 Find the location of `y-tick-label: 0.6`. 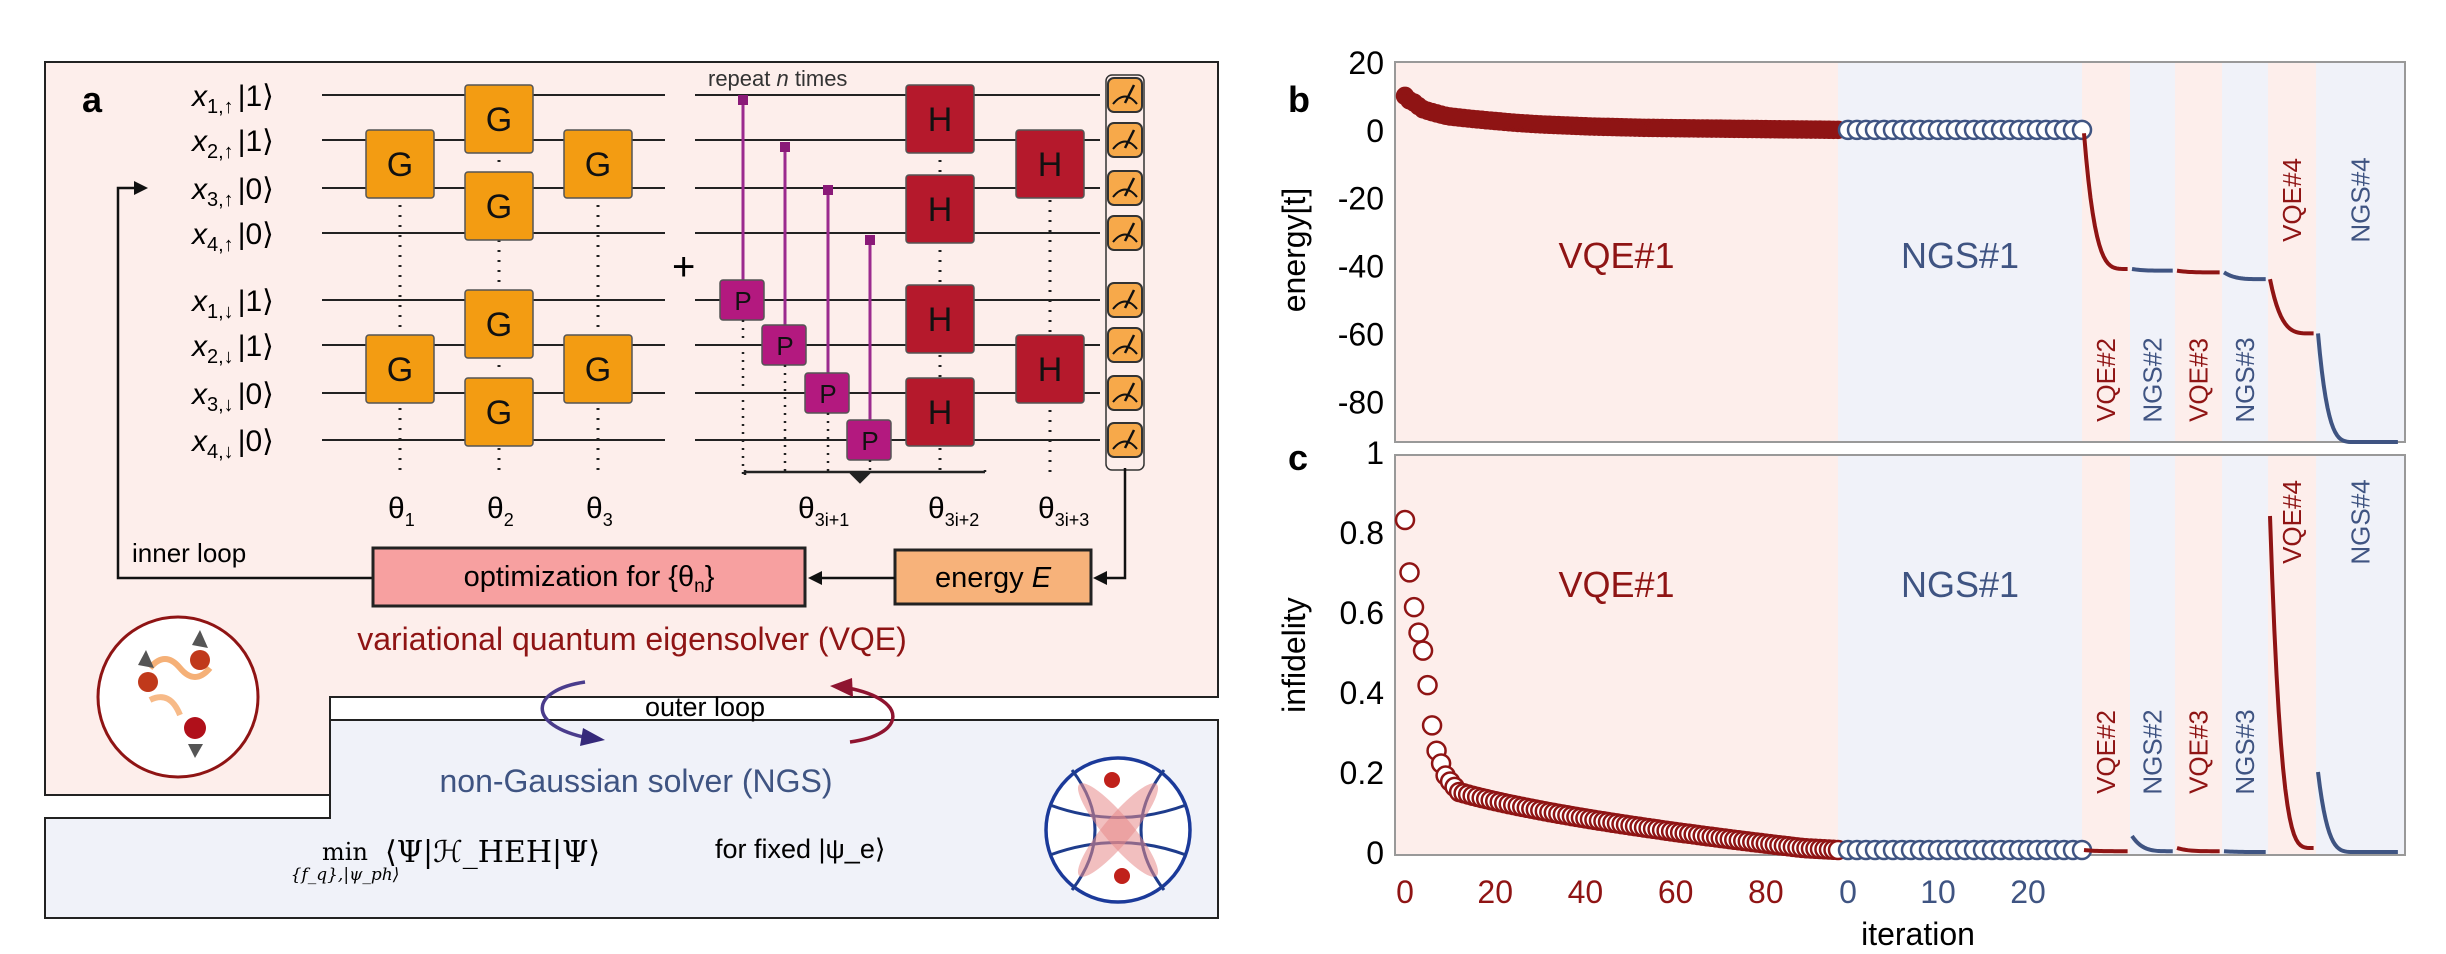

y-tick-label: 0.6 is located at coordinates (1362, 613).